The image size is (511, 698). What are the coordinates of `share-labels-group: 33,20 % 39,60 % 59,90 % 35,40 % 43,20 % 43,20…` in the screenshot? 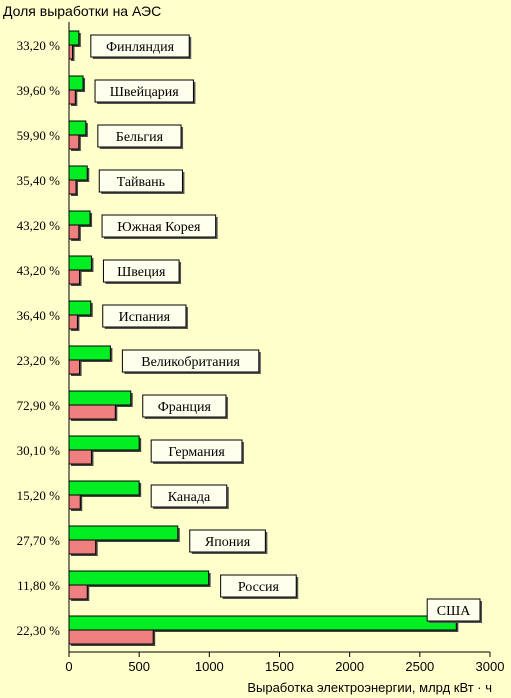 It's located at (39, 338).